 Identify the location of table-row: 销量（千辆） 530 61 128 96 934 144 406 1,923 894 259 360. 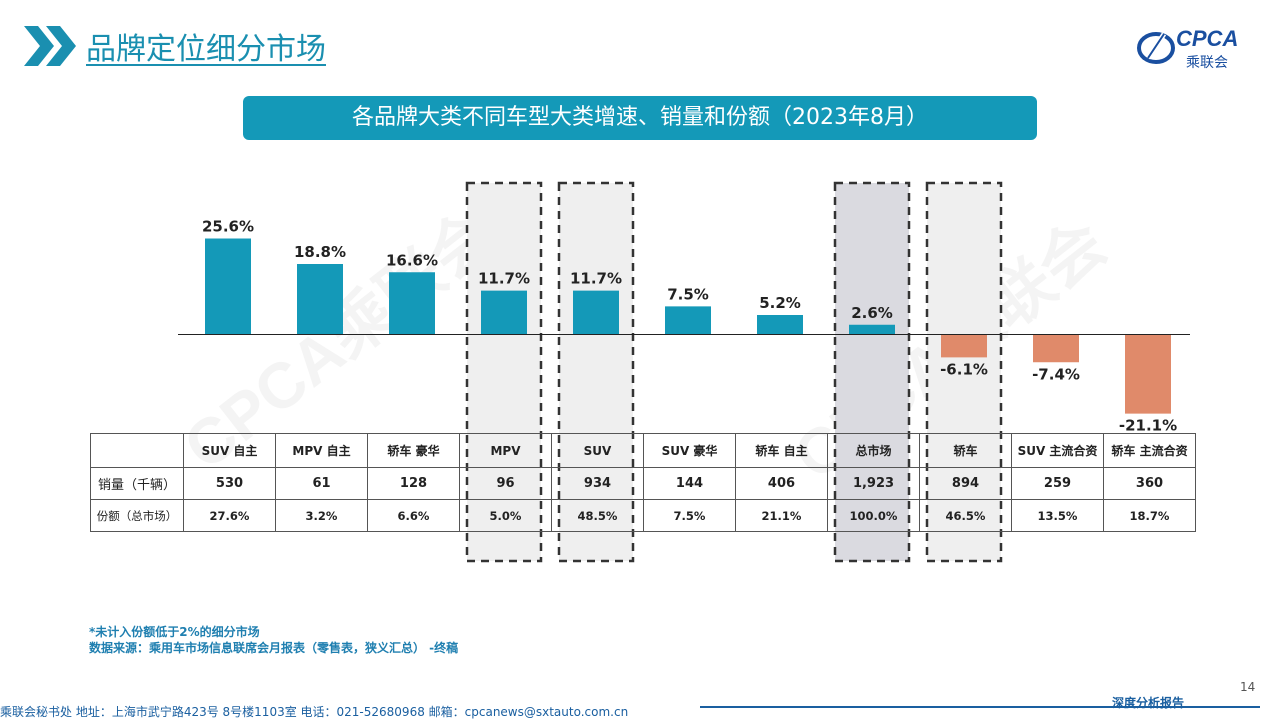
(643, 483).